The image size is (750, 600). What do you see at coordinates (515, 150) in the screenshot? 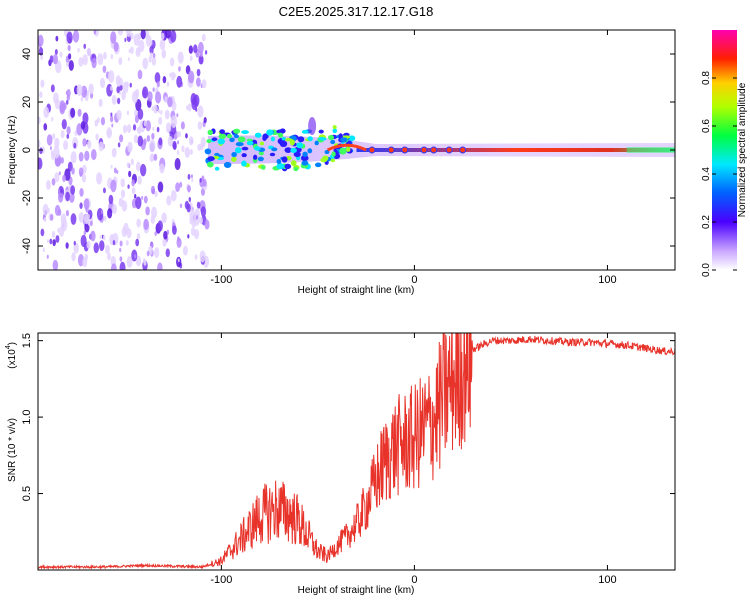
I see `signal-line` at bounding box center [515, 150].